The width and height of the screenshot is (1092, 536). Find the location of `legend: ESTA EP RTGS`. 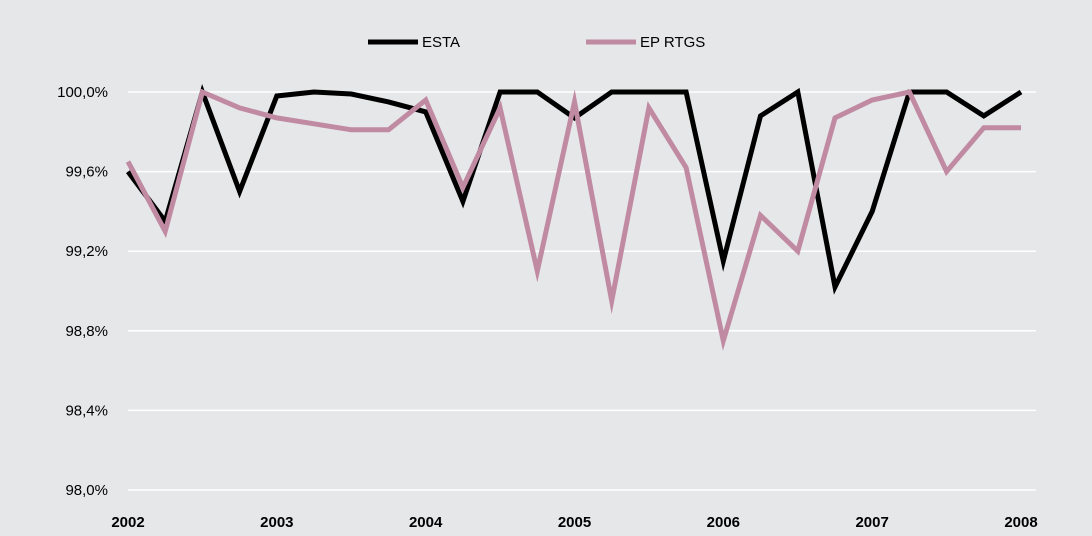

legend: ESTA EP RTGS is located at coordinates (536, 42).